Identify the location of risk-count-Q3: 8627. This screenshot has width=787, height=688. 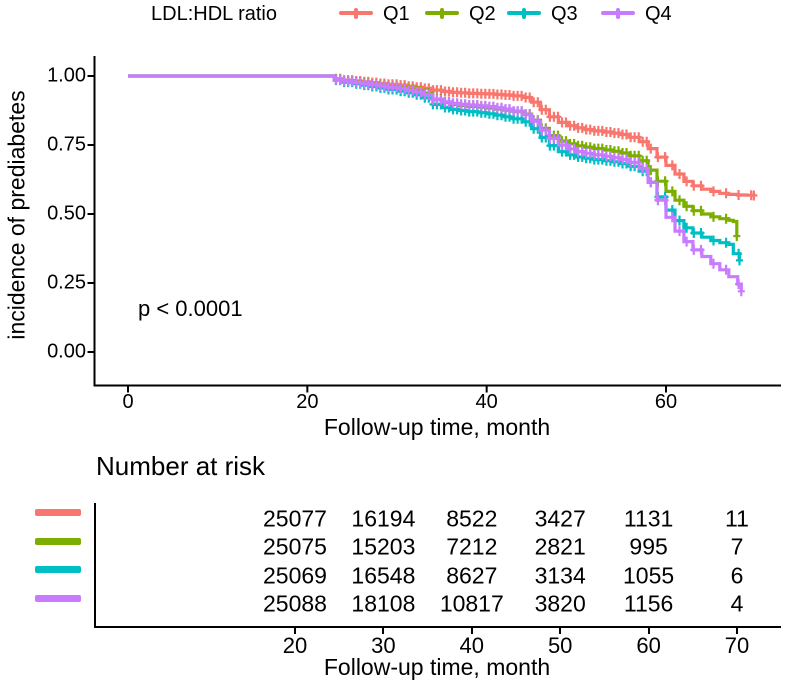
(472, 575).